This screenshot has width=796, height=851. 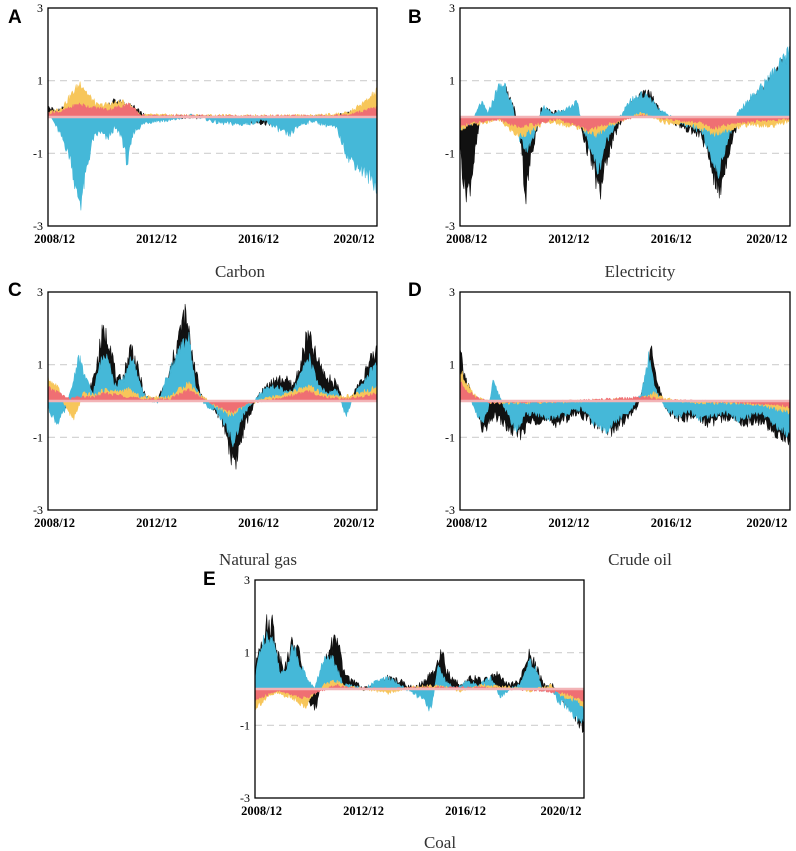 What do you see at coordinates (415, 17) in the screenshot?
I see `panel-letter: B` at bounding box center [415, 17].